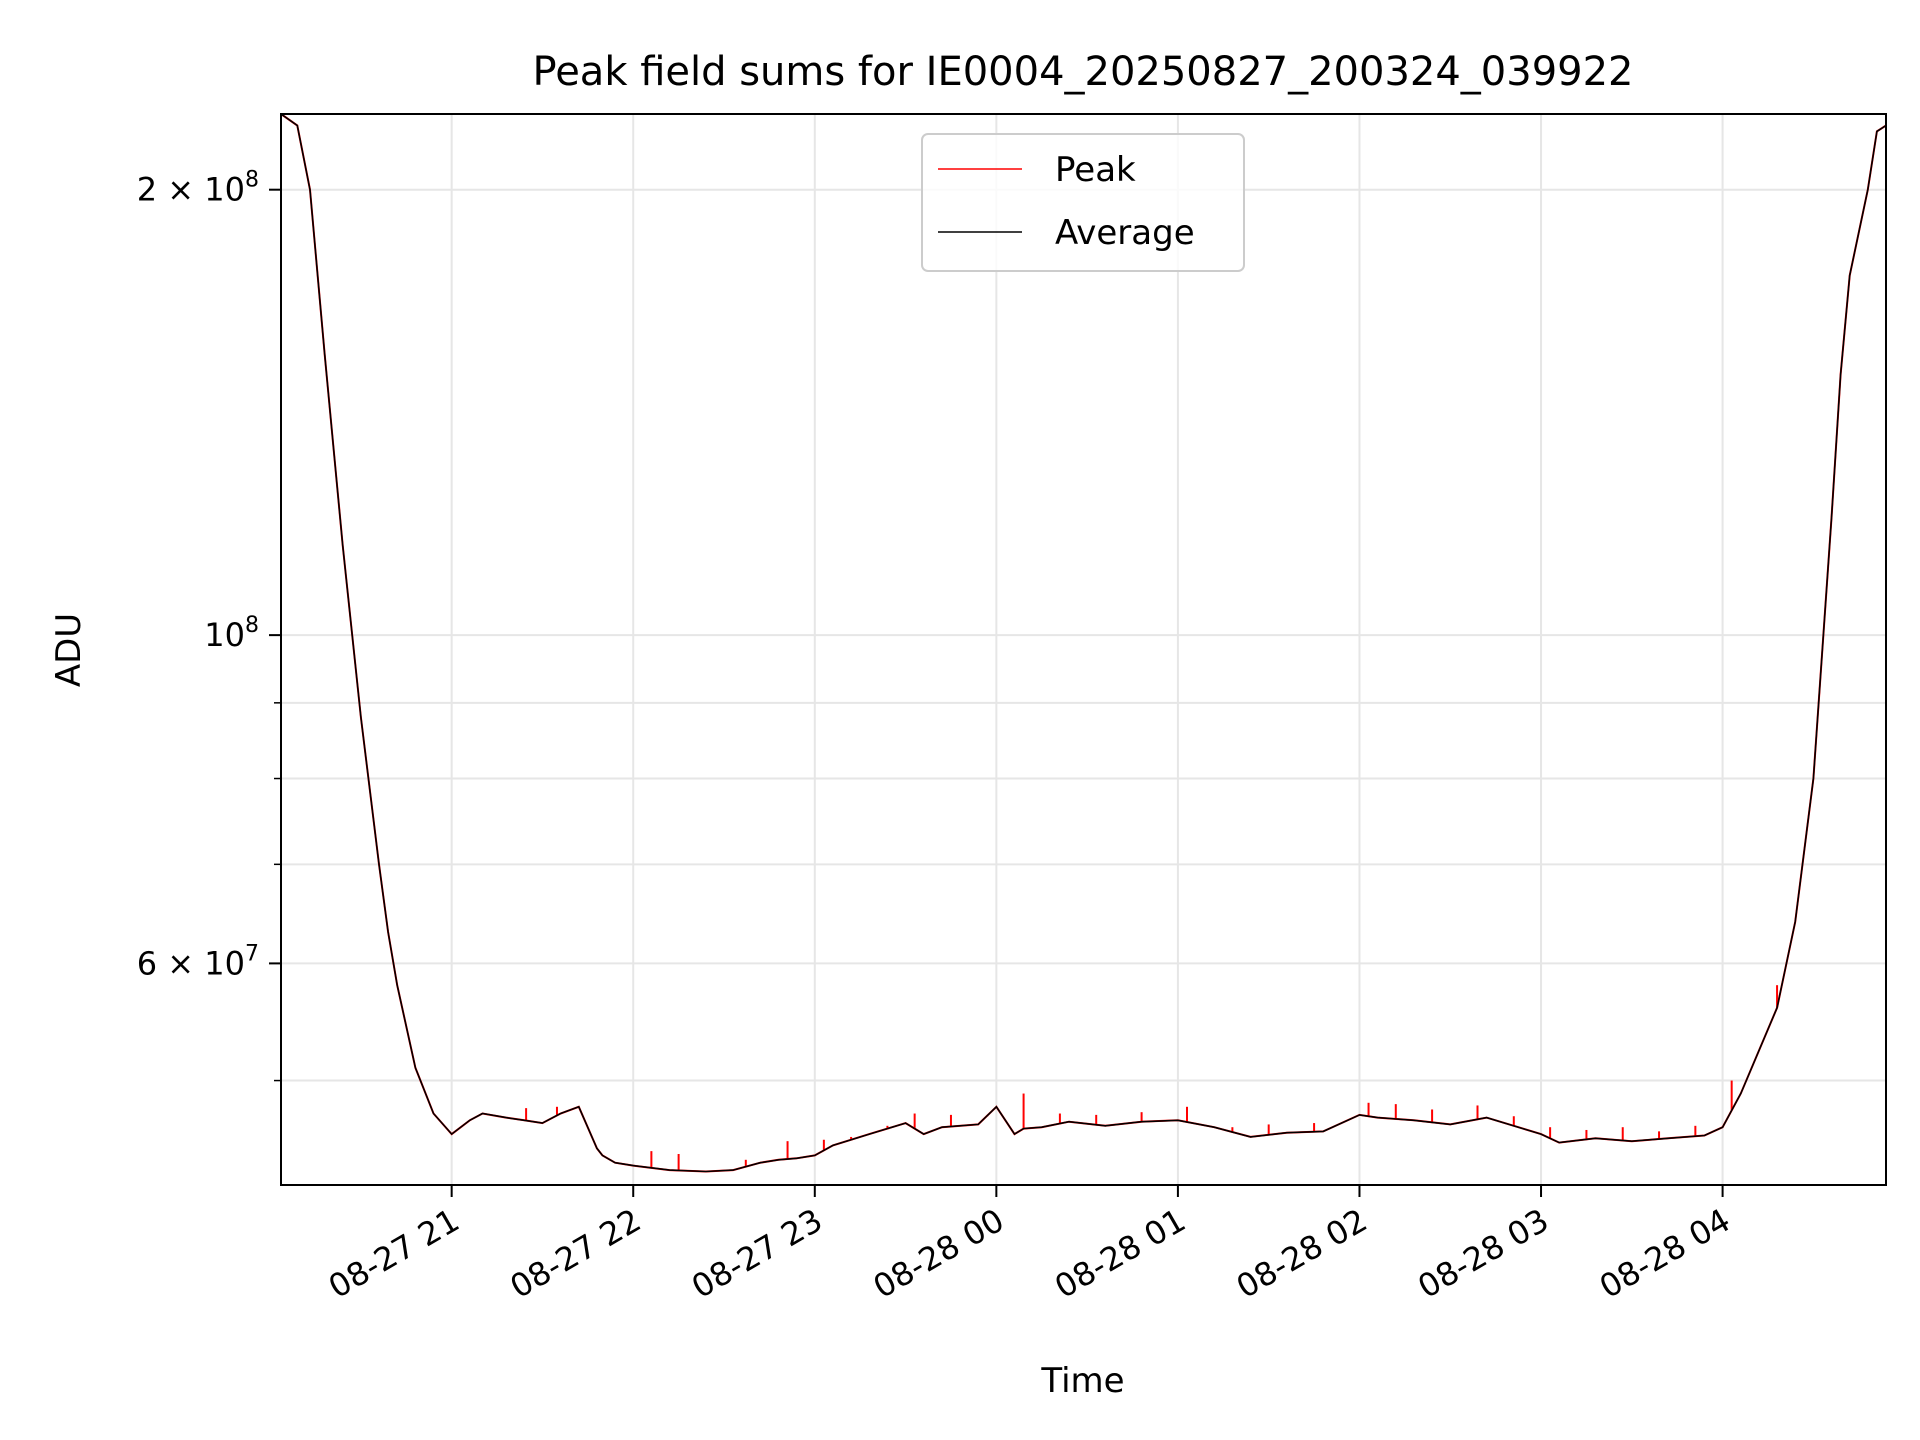 The width and height of the screenshot is (1920, 1440). I want to click on y-tick-label: 2 × 108, so click(198, 188).